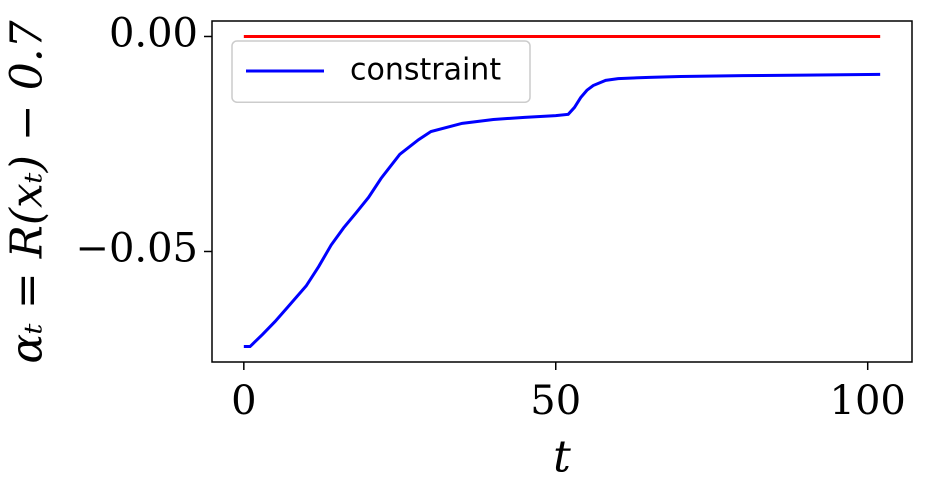 The image size is (934, 497). Describe the element at coordinates (562, 457) in the screenshot. I see `x-axis-label: t` at that location.